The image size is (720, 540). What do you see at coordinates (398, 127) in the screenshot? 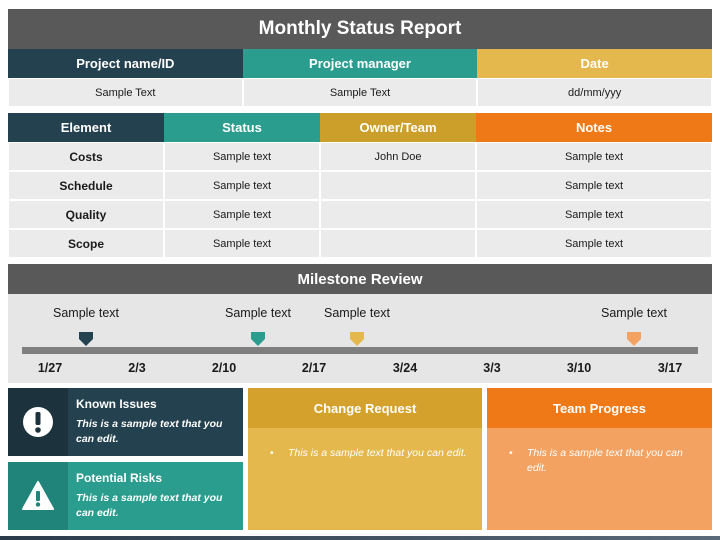
I see `owner-header: Owner/Team` at bounding box center [398, 127].